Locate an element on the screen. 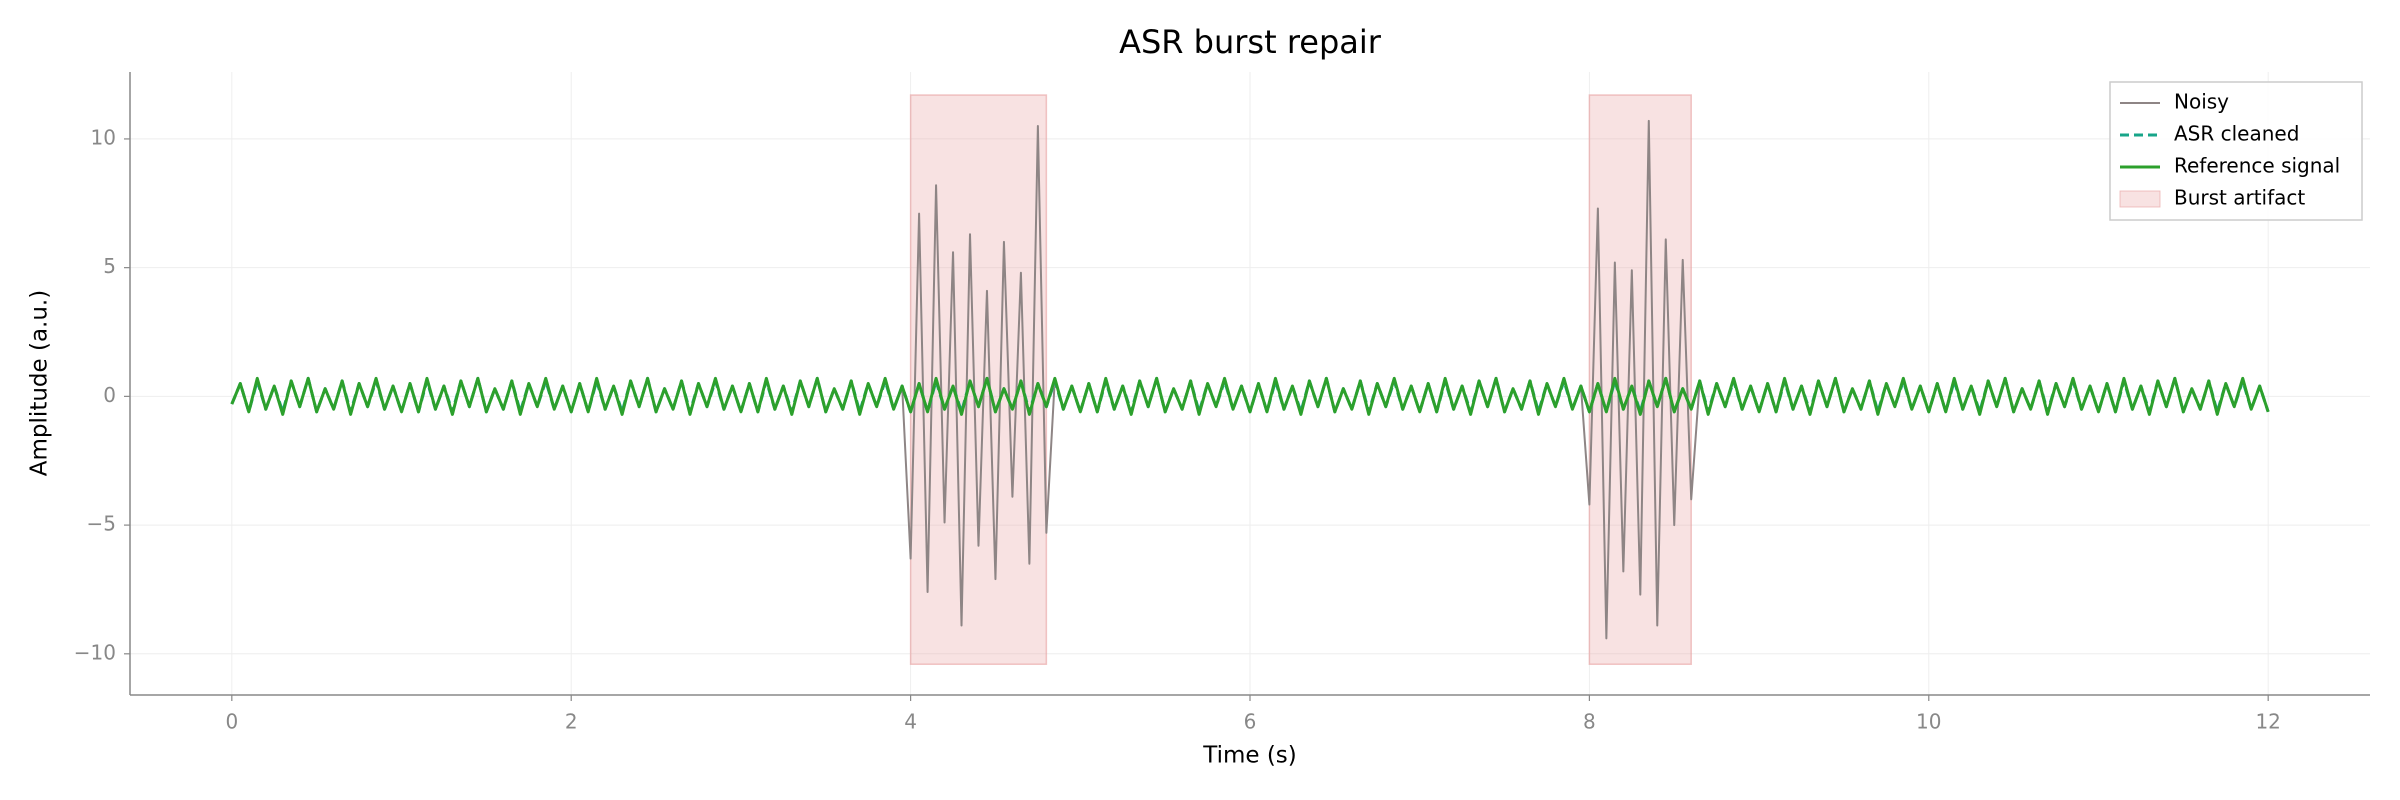 The image size is (2400, 800). x-tick-label: 6 is located at coordinates (1250, 722).